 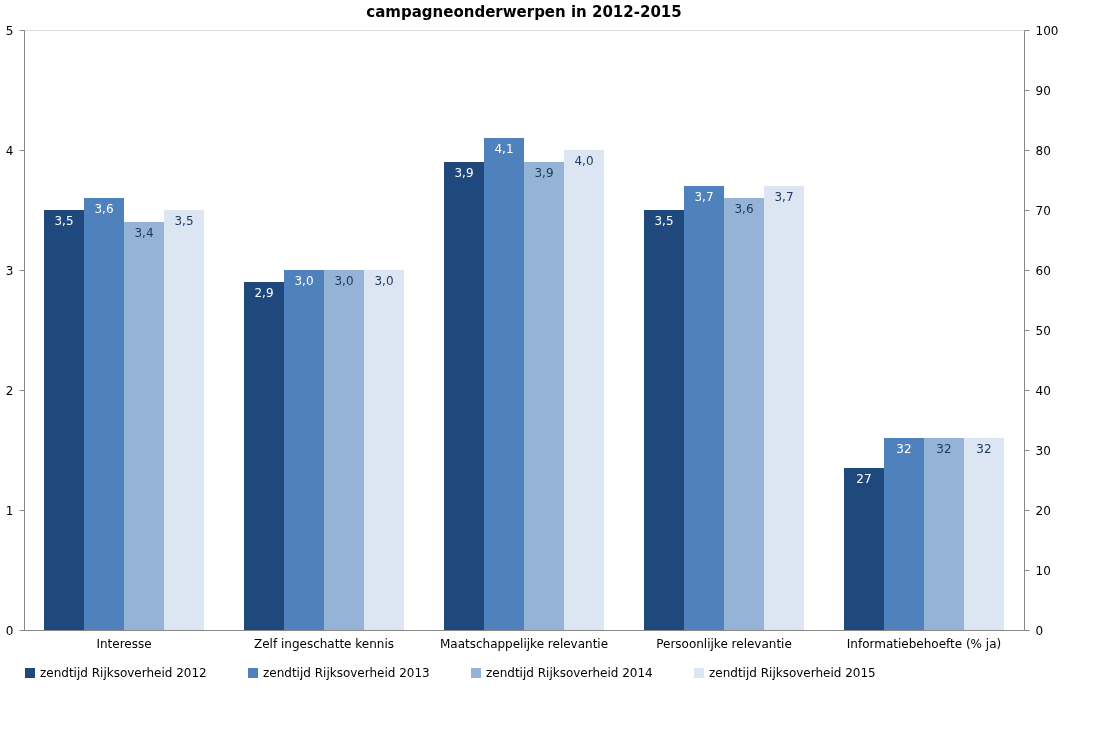 What do you see at coordinates (9, 390) in the screenshot?
I see `y-tick-label: 2` at bounding box center [9, 390].